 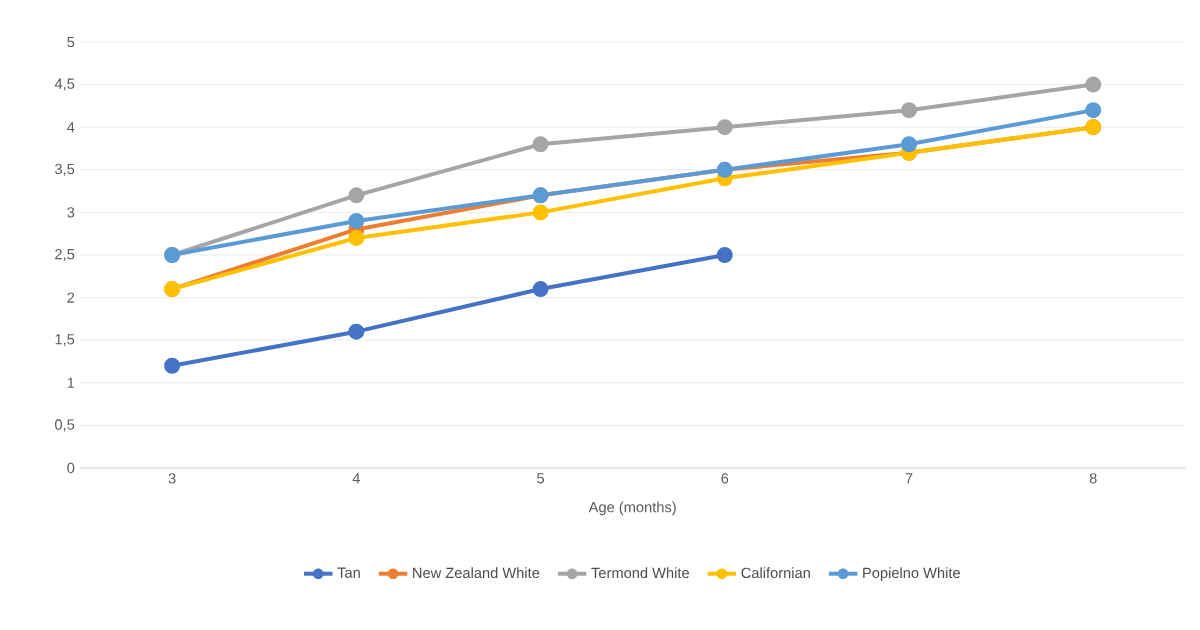 What do you see at coordinates (1093, 478) in the screenshot?
I see `x-tick-label: 8` at bounding box center [1093, 478].